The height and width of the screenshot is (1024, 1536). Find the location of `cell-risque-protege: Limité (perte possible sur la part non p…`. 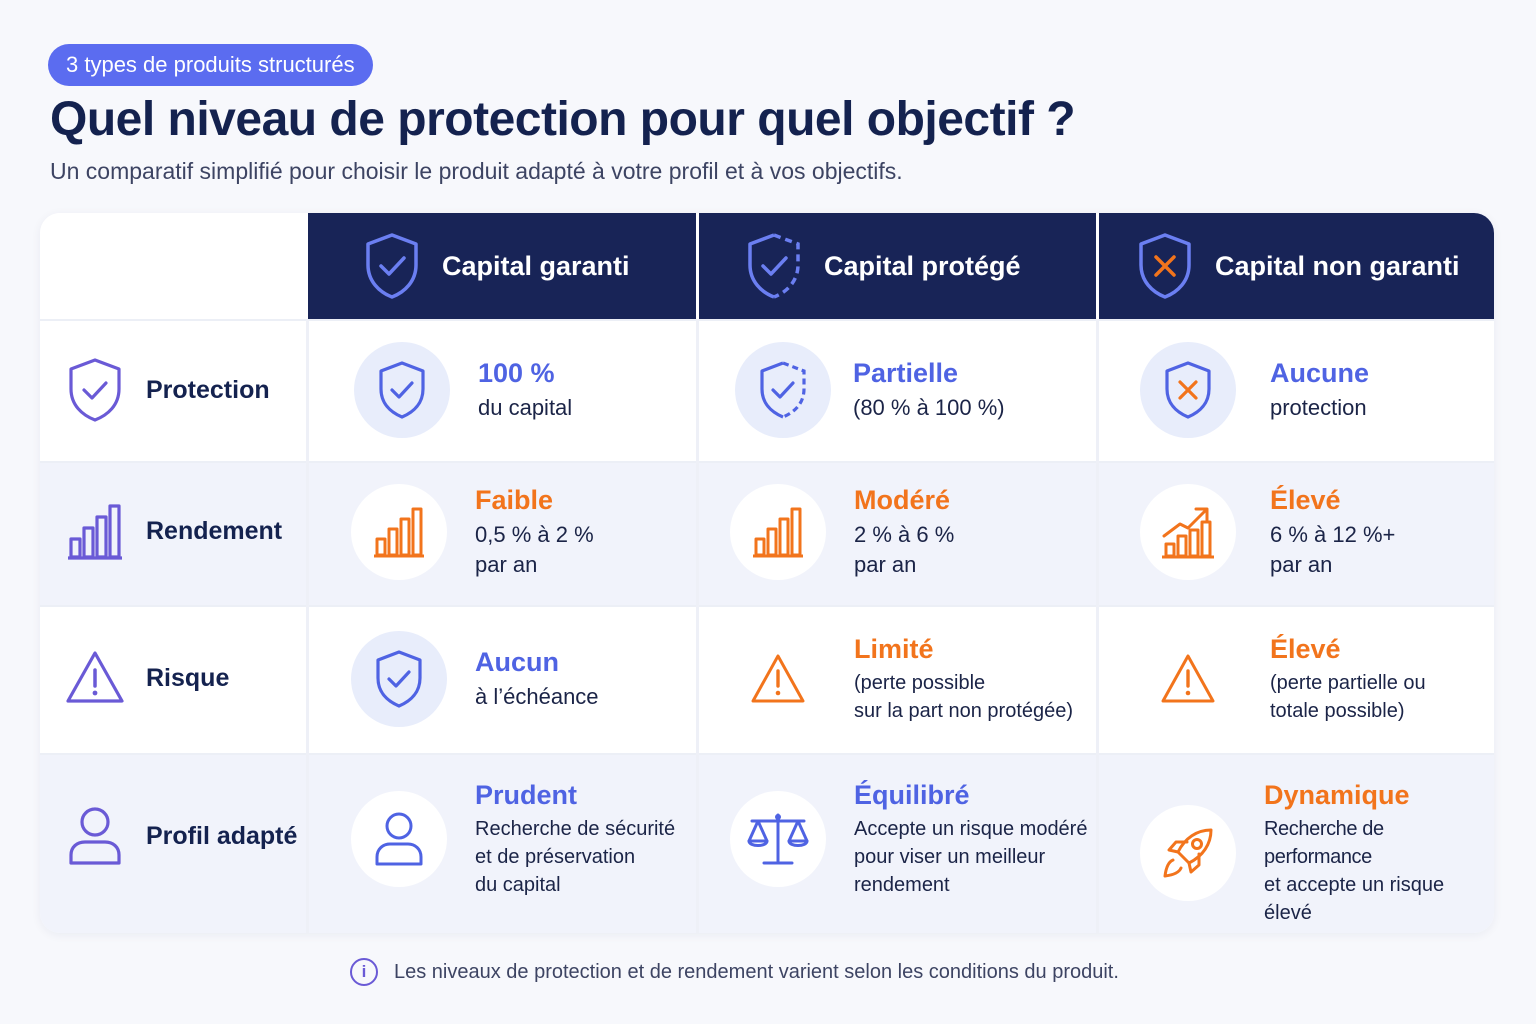

cell-risque-protege: Limité (perte possible sur la part non p… is located at coordinates (901, 679).